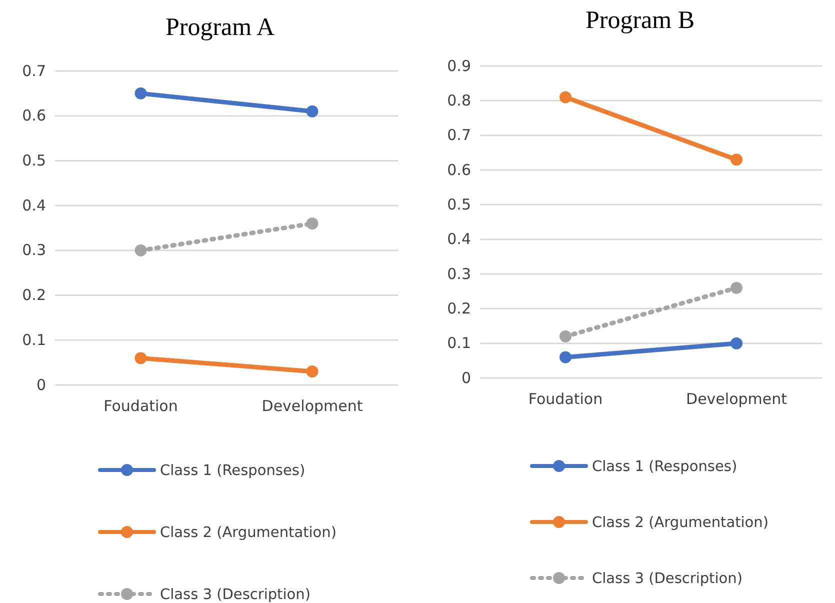 The image size is (835, 603). Describe the element at coordinates (640, 20) in the screenshot. I see `chart-title: Program B` at that location.